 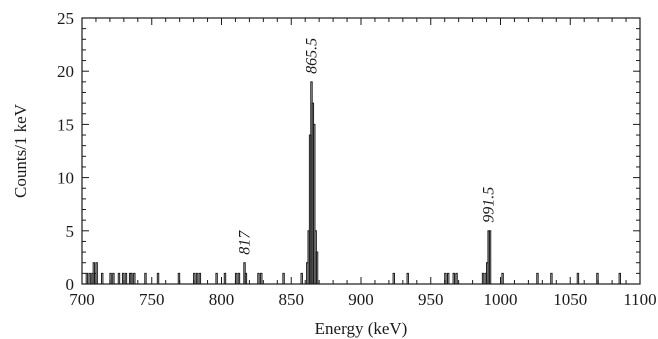 What do you see at coordinates (65, 178) in the screenshot?
I see `y-tick-label: 10` at bounding box center [65, 178].